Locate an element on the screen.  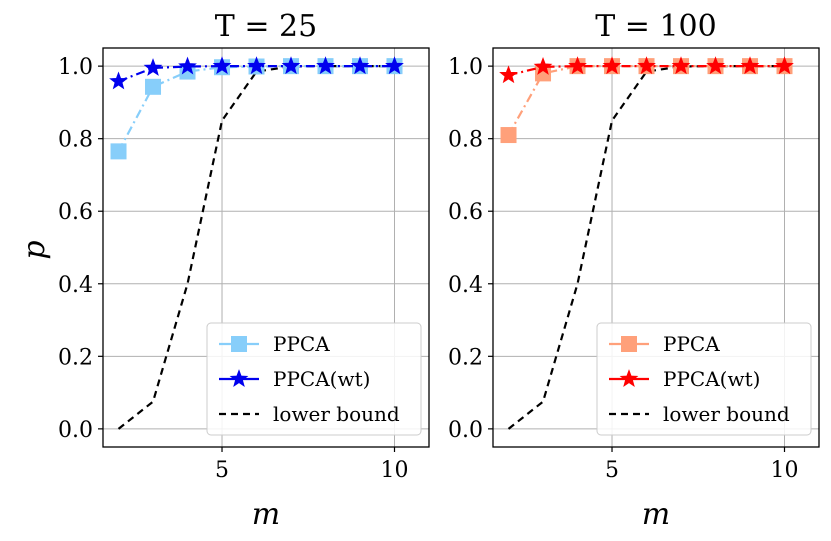
chart-title: T = 100 is located at coordinates (655, 26).